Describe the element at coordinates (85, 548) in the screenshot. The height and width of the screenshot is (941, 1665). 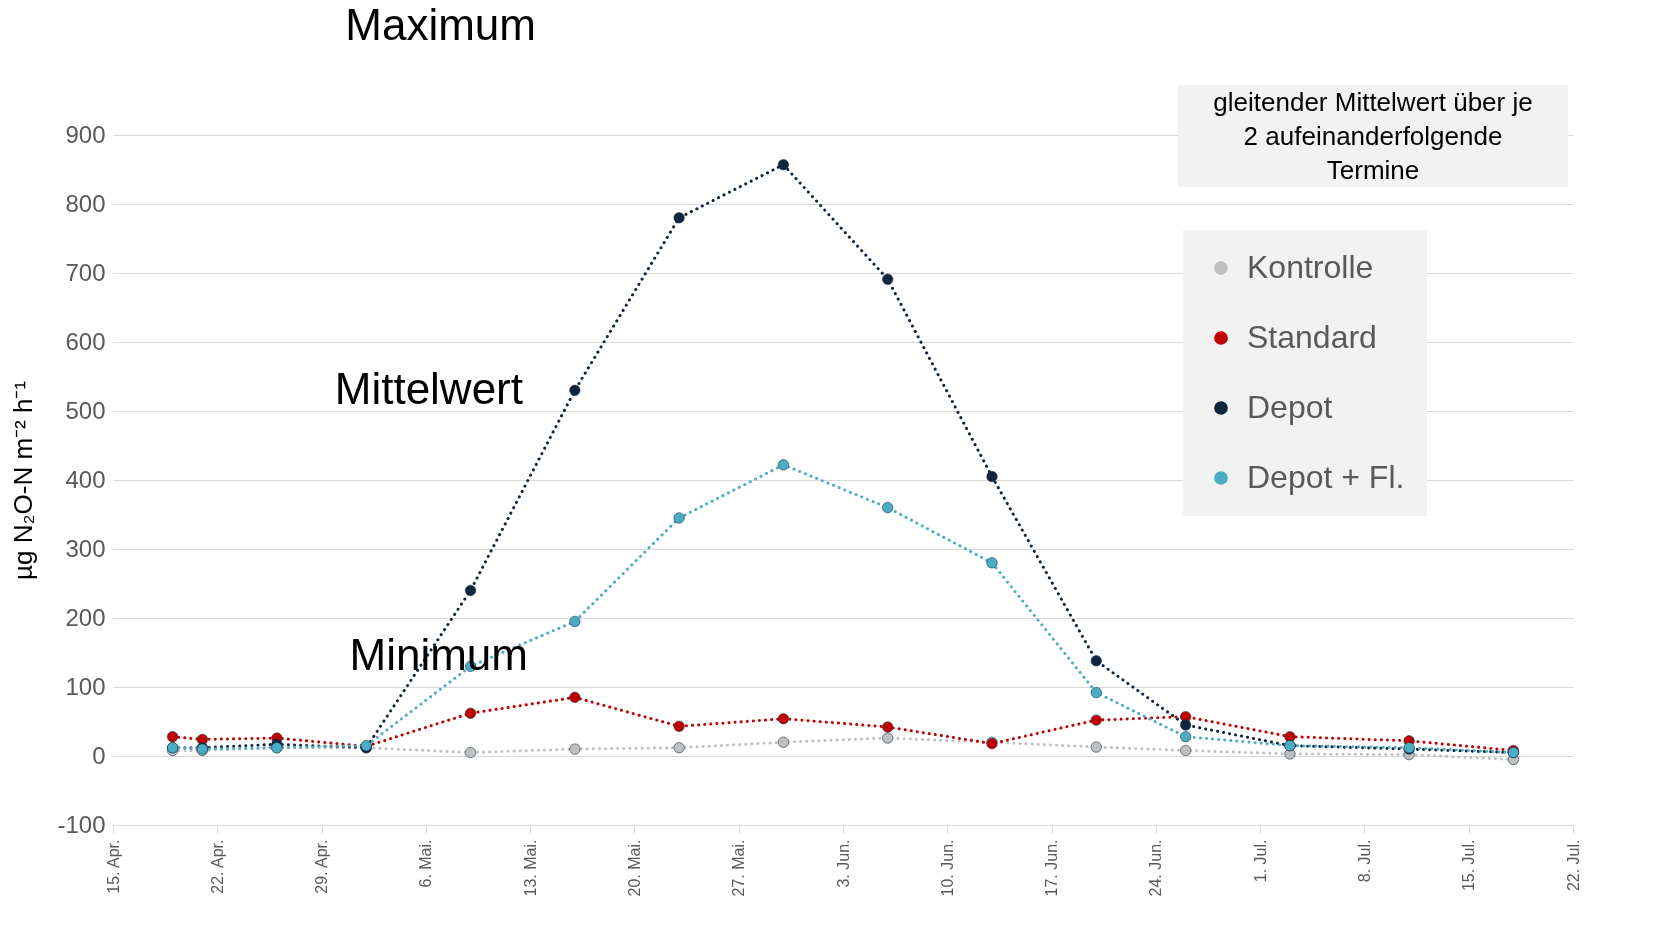
I see `y-tick-label: 300` at that location.